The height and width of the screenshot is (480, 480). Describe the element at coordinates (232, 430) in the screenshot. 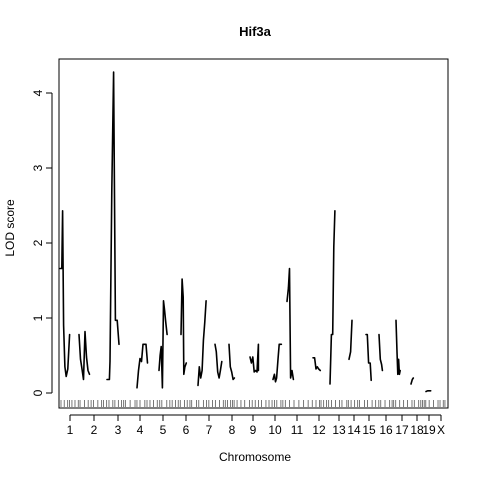

I see `x-tick-label: 8` at that location.